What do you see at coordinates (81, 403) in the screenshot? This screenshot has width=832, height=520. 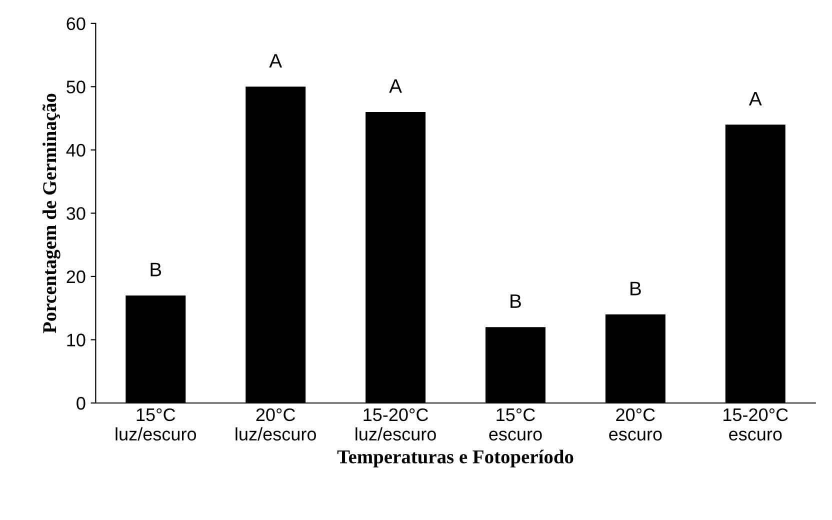 I see `y-tick-label: 0` at bounding box center [81, 403].